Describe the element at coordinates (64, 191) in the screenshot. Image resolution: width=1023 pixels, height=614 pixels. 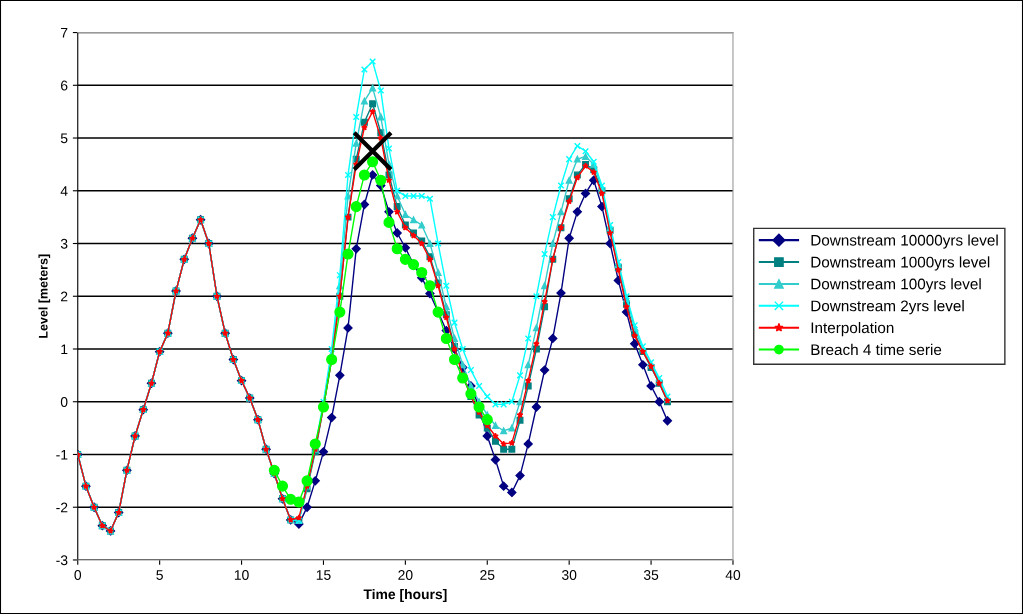
I see `y-tick-label: 4` at that location.